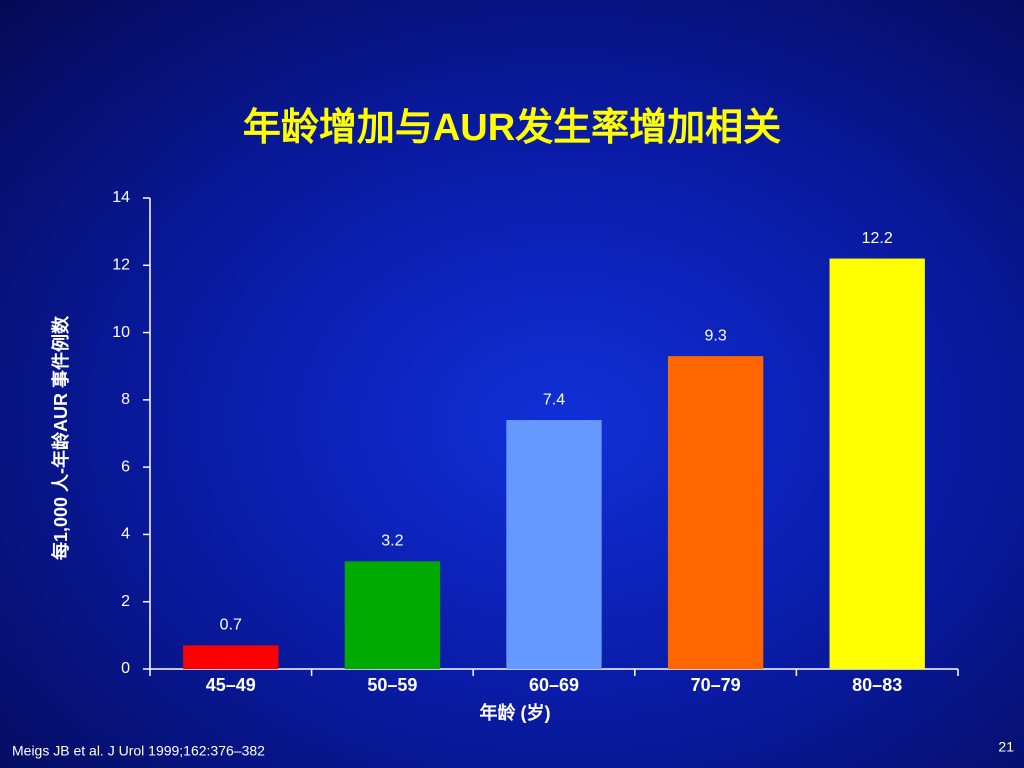  What do you see at coordinates (125, 399) in the screenshot?
I see `y-tick-label: 8` at bounding box center [125, 399].